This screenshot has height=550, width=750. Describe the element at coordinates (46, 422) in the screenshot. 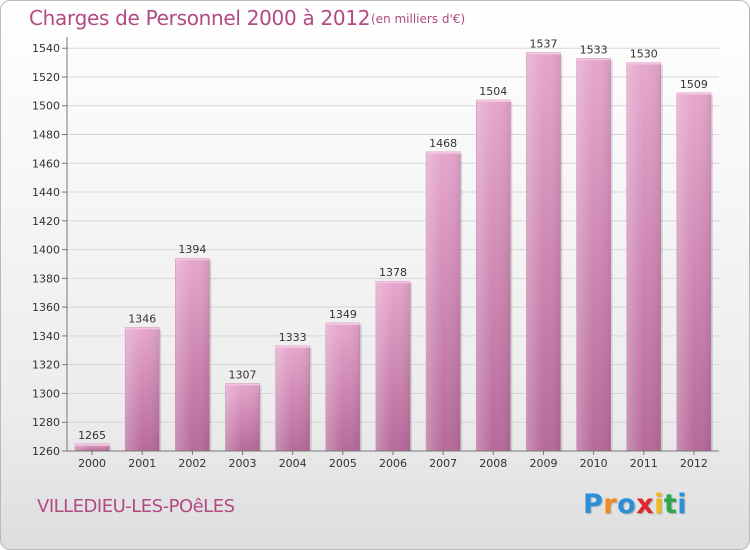

I see `y-tick-label: 1280` at that location.